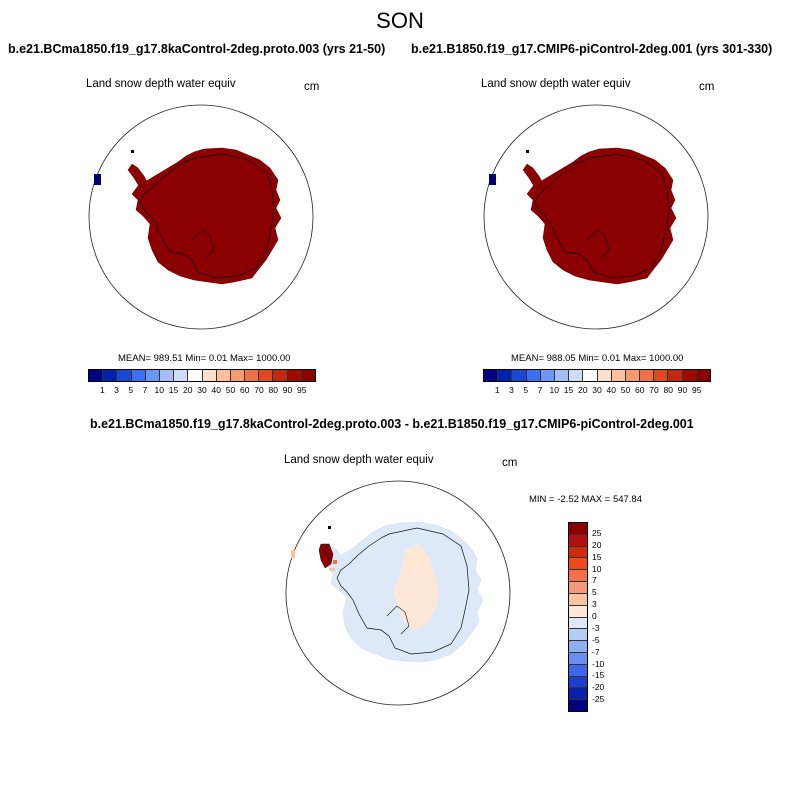 Image resolution: width=800 pixels, height=800 pixels. What do you see at coordinates (332, 569) in the screenshot?
I see `panel3-peninsula-cell-b` at bounding box center [332, 569].